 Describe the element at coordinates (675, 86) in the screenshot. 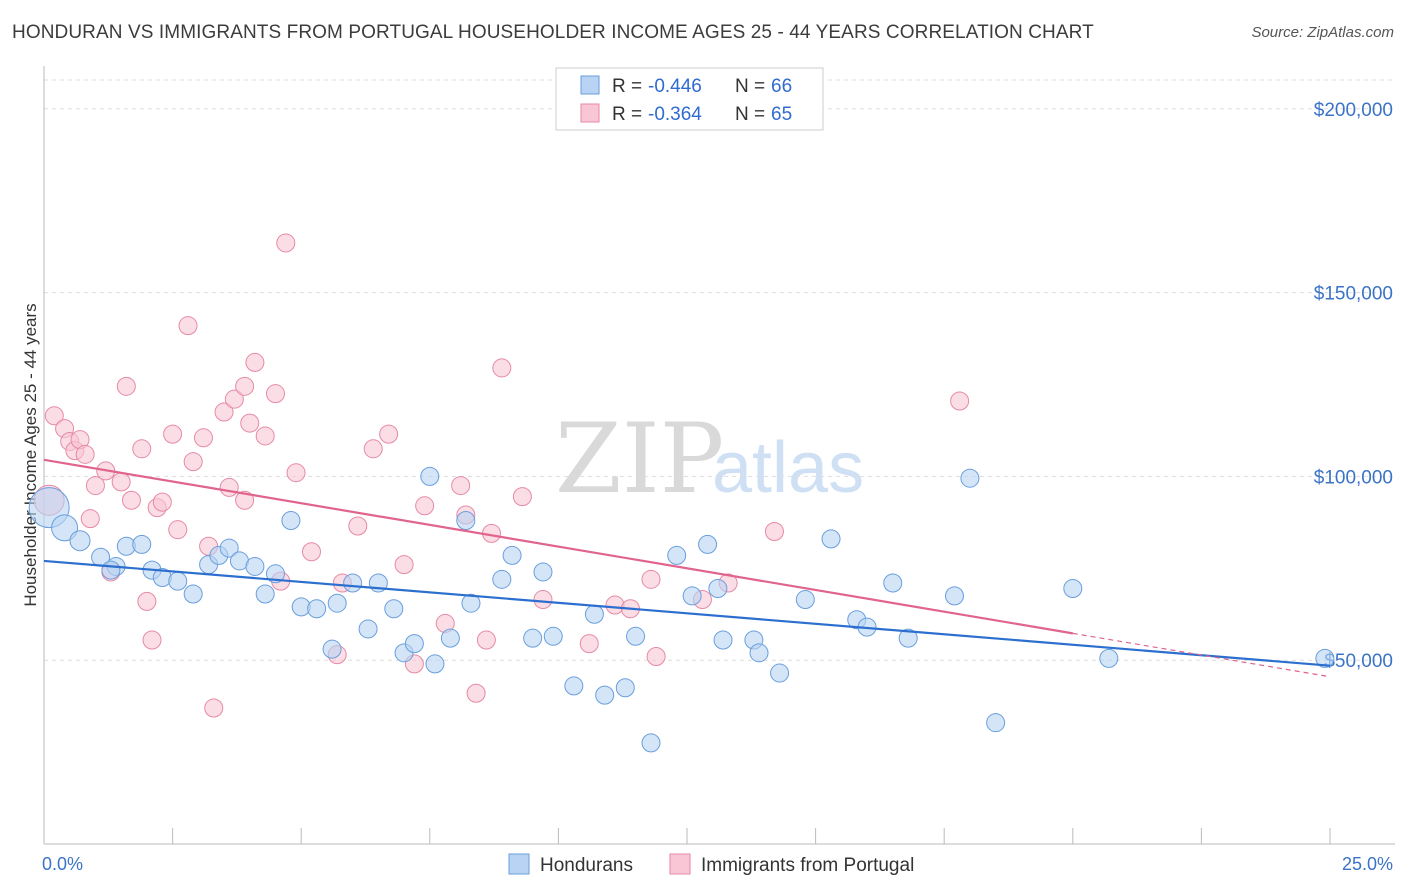

I see `legend-r-value-hondurans: -0.446` at that location.